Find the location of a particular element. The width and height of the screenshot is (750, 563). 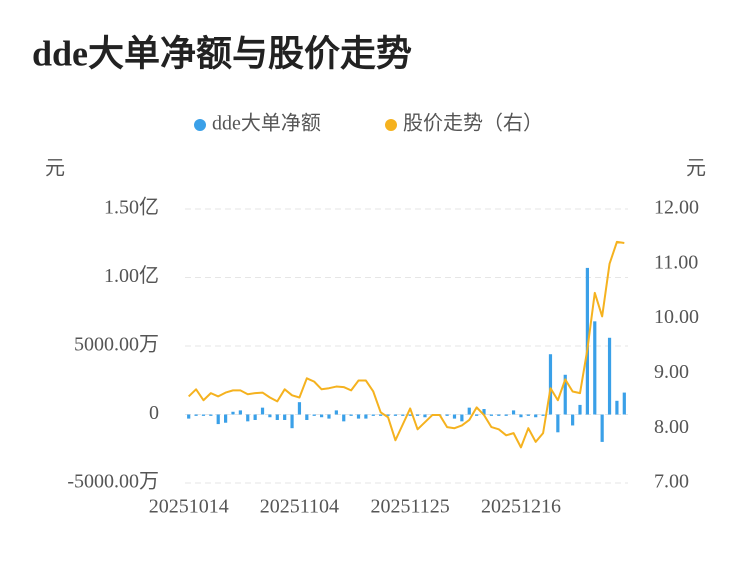

legend-label: 股价走势（右） is located at coordinates (473, 123).